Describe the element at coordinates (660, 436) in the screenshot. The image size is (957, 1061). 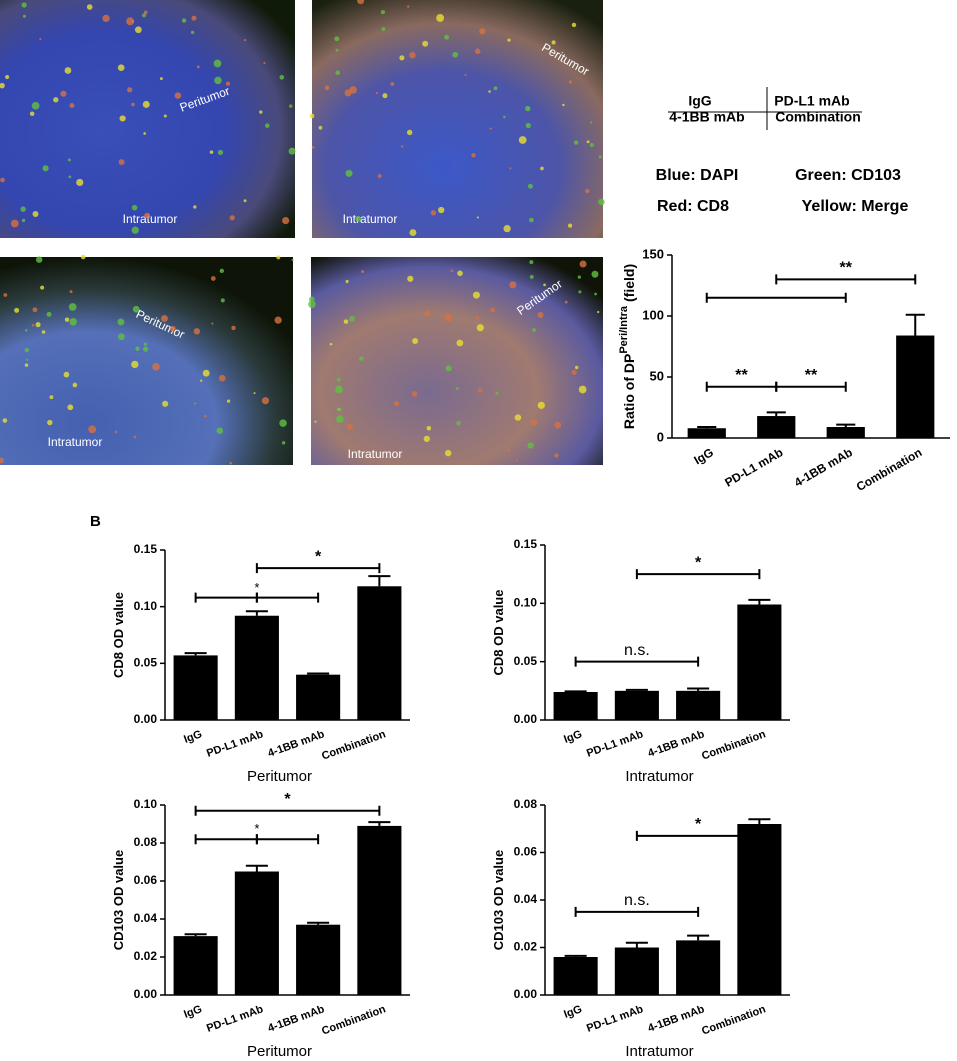
I see `y-tick-label: 0` at that location.